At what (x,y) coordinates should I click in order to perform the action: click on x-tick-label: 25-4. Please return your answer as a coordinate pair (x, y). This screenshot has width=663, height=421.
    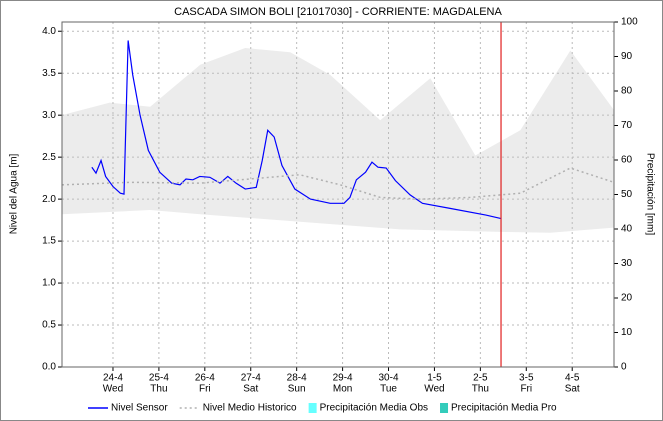
    Looking at the image, I should click on (159, 378).